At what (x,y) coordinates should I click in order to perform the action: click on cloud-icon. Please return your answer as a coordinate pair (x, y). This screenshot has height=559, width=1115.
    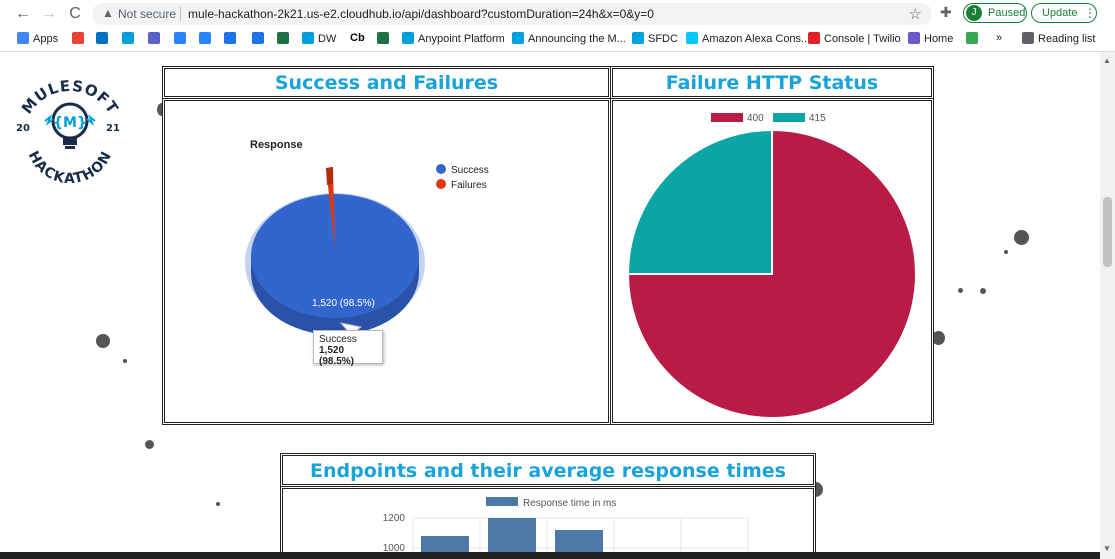
    Looking at the image, I should click on (230, 38).